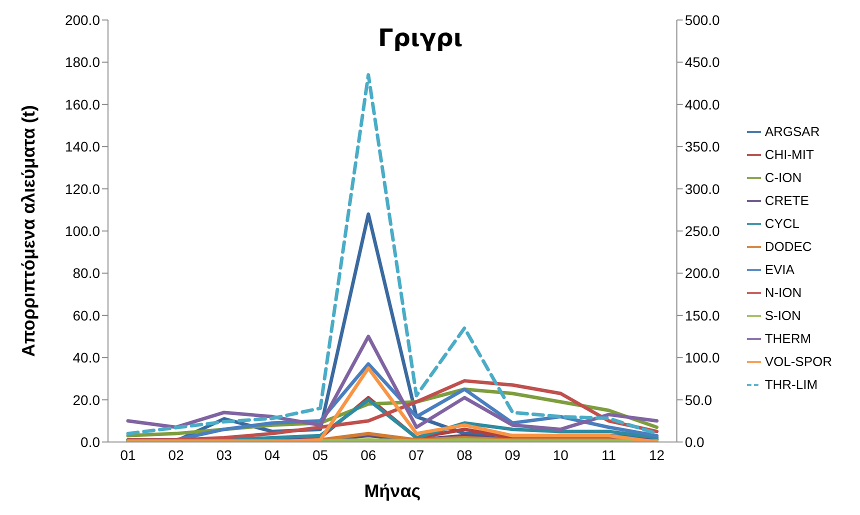  What do you see at coordinates (86, 273) in the screenshot?
I see `y-tick-label: 80.0` at bounding box center [86, 273].